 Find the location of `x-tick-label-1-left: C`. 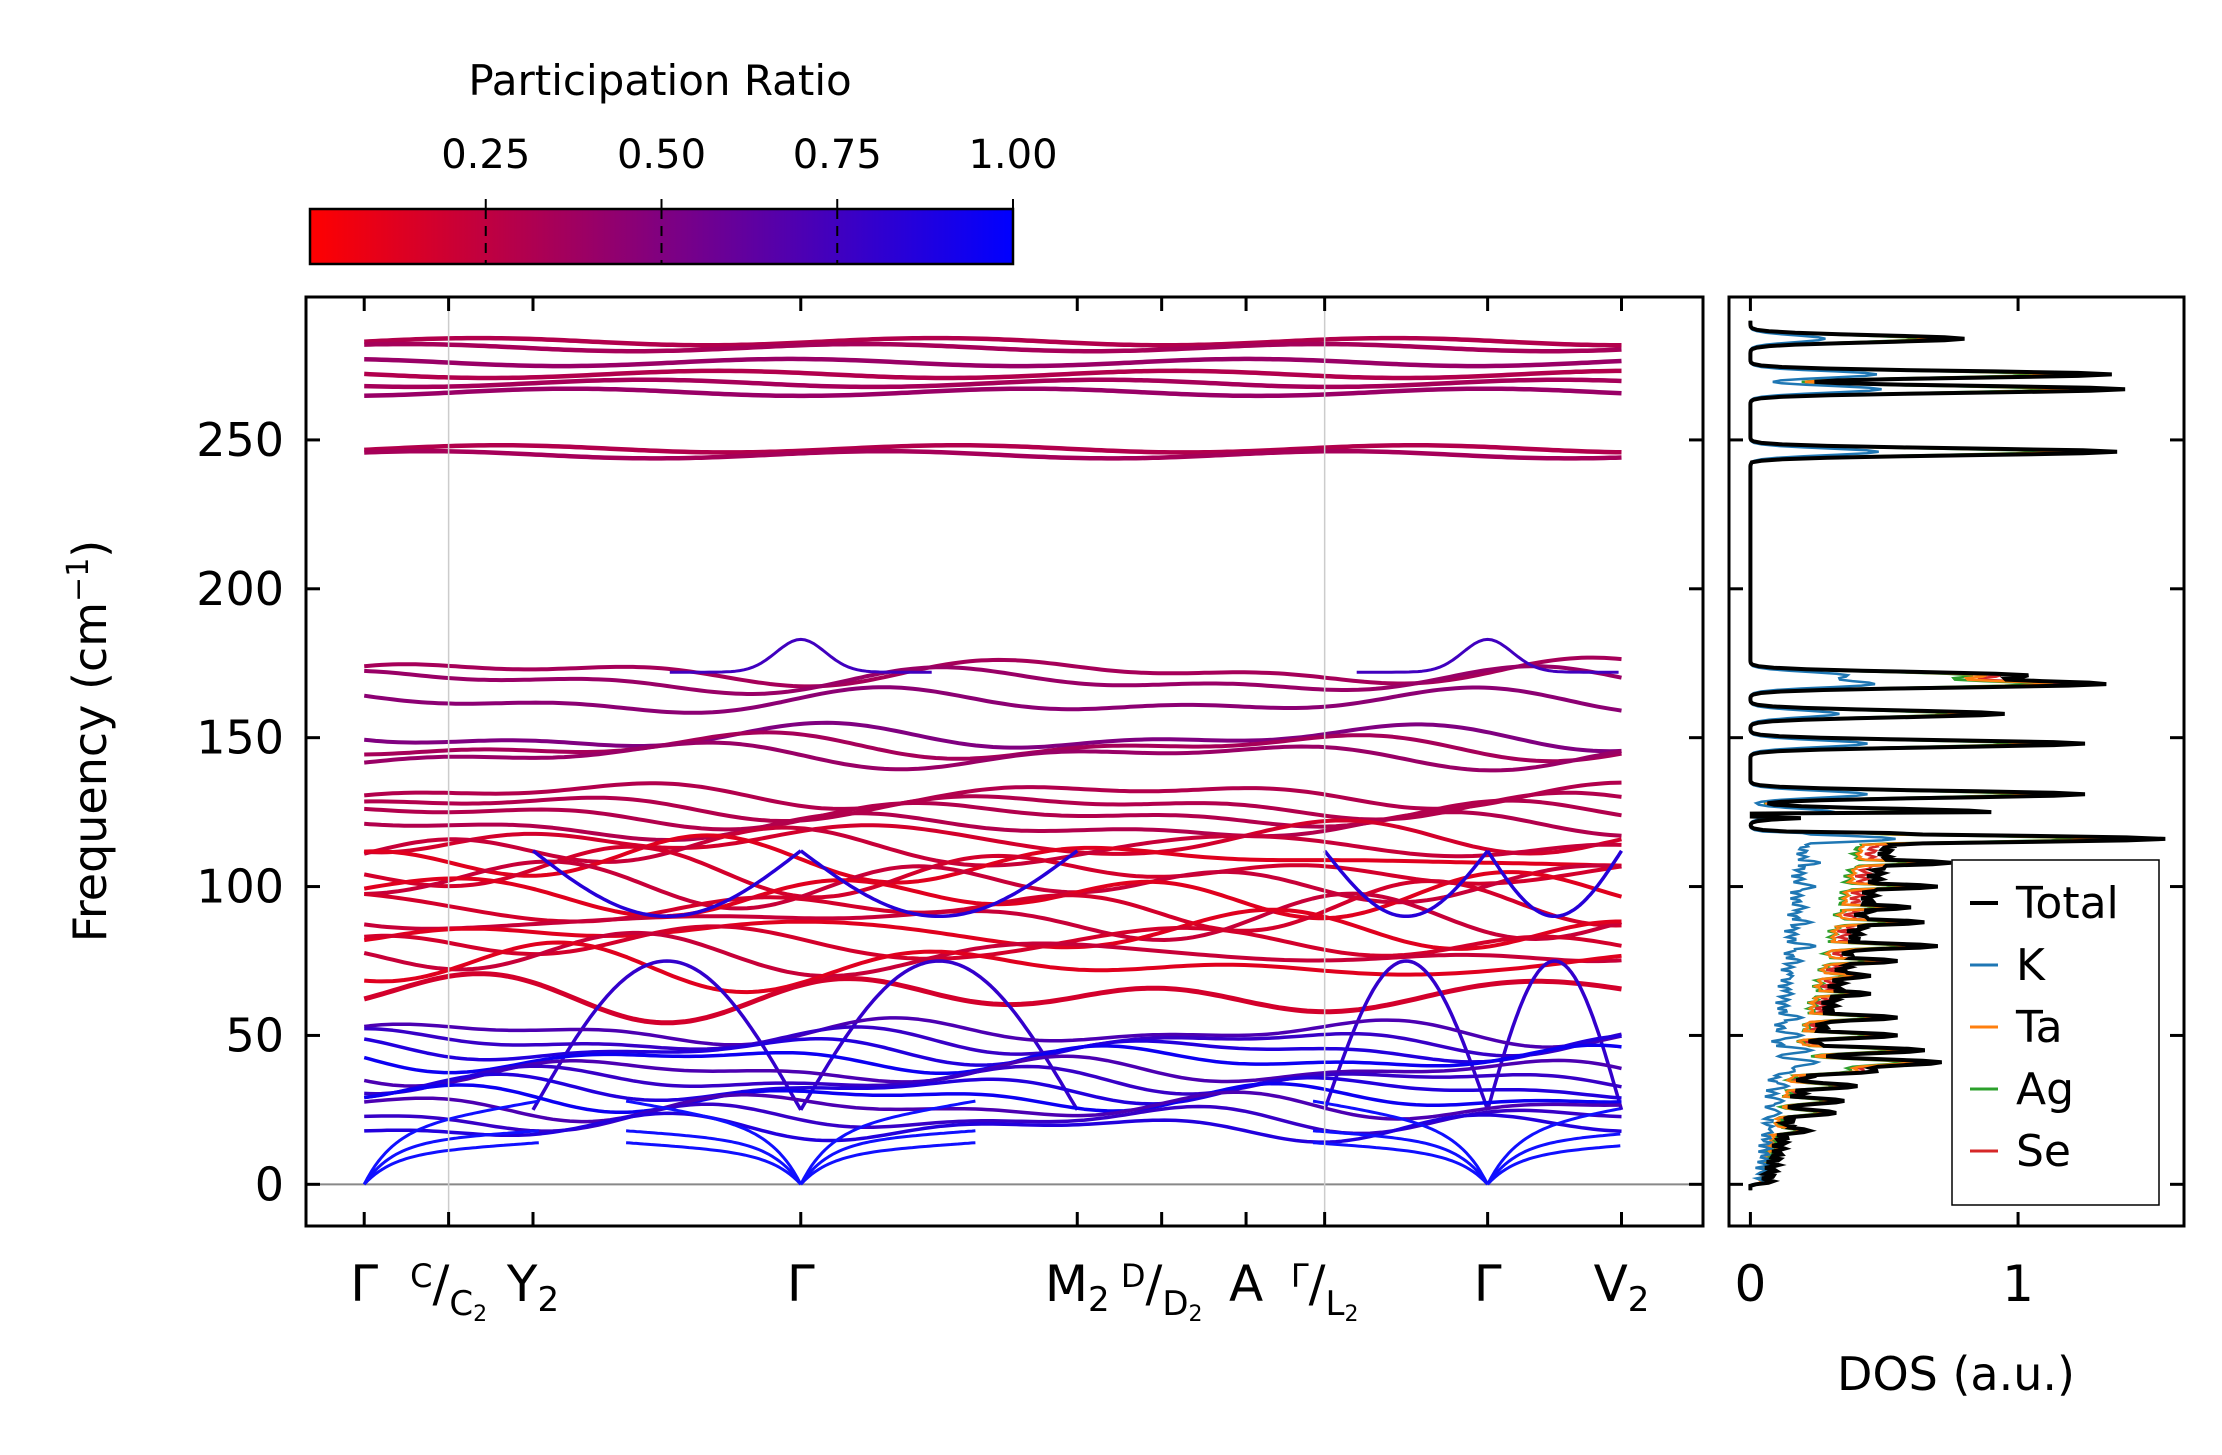

x-tick-label-1-left: C is located at coordinates (421, 1276).